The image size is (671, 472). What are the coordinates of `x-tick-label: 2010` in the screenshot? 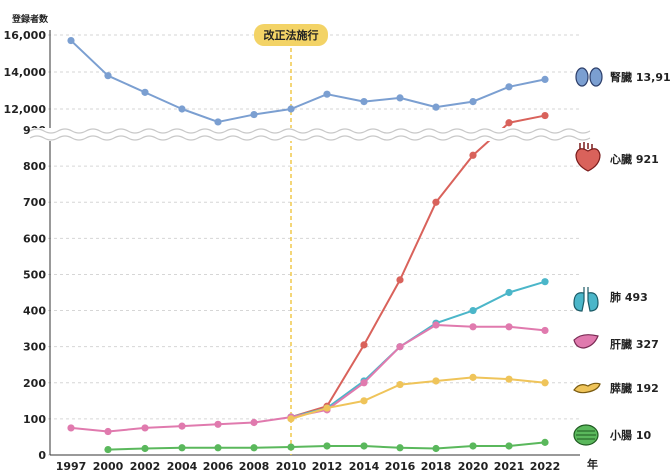 It's located at (291, 466).